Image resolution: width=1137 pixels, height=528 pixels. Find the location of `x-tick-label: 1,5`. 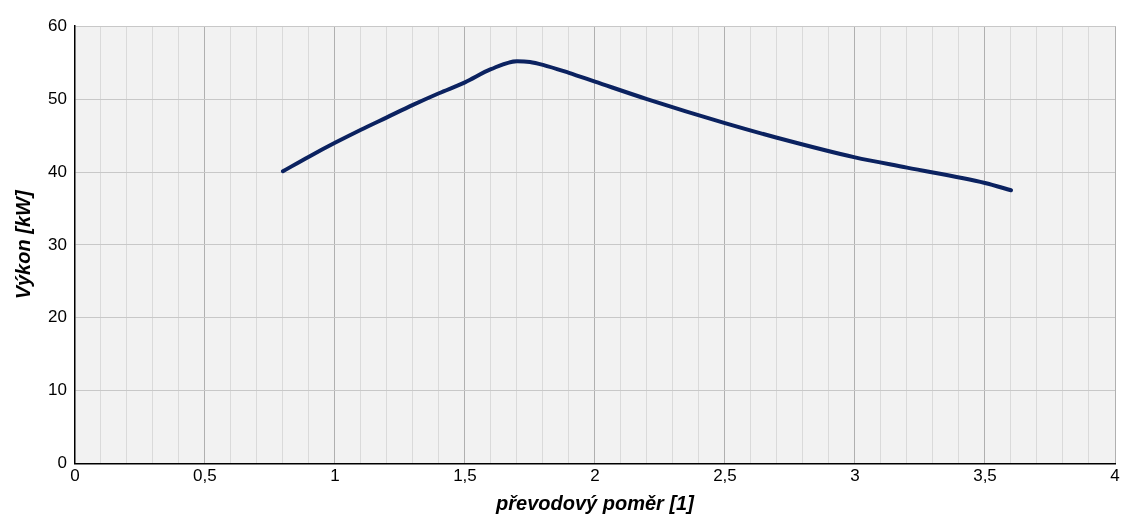

x-tick-label: 1,5 is located at coordinates (465, 476).